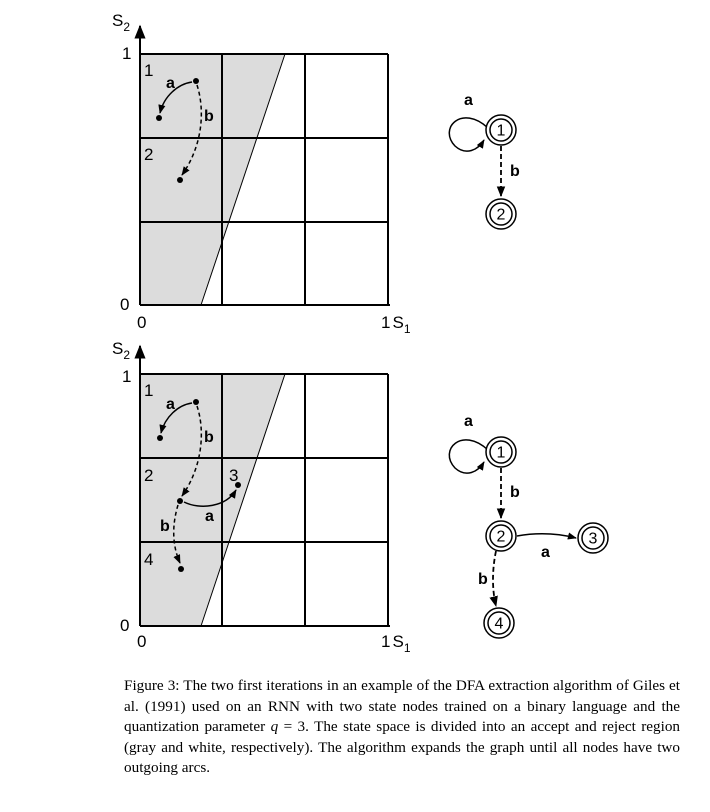  Describe the element at coordinates (152, 685) in the screenshot. I see `caption-label: Figure 3:` at that location.